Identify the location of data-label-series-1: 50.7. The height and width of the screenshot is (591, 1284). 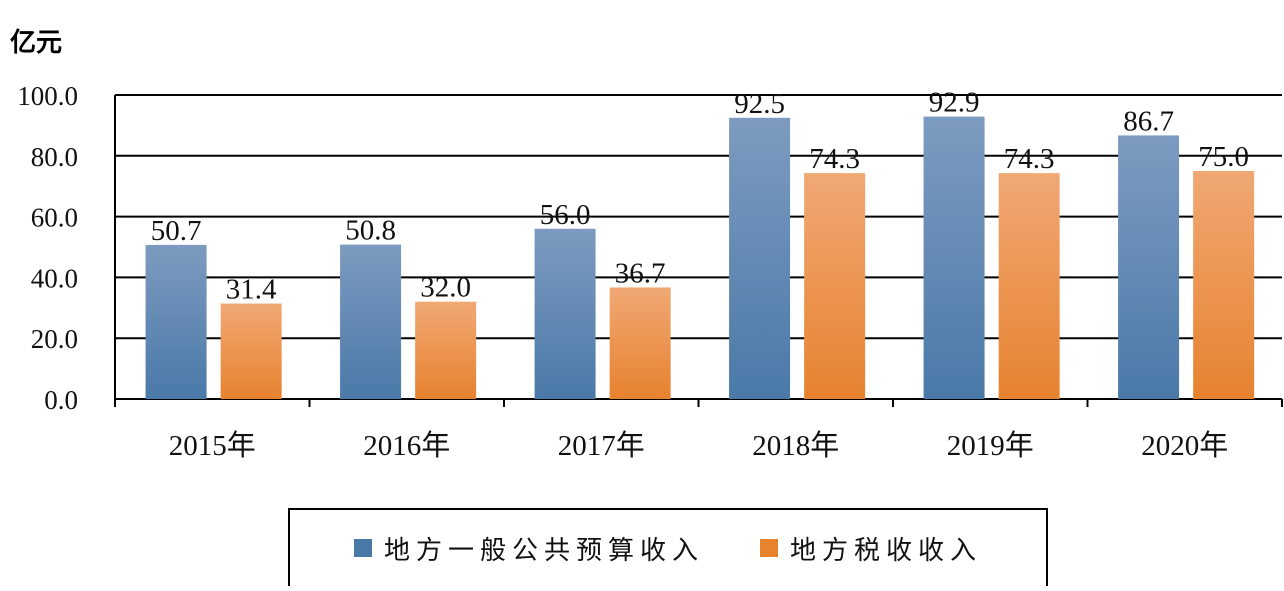
(176, 231).